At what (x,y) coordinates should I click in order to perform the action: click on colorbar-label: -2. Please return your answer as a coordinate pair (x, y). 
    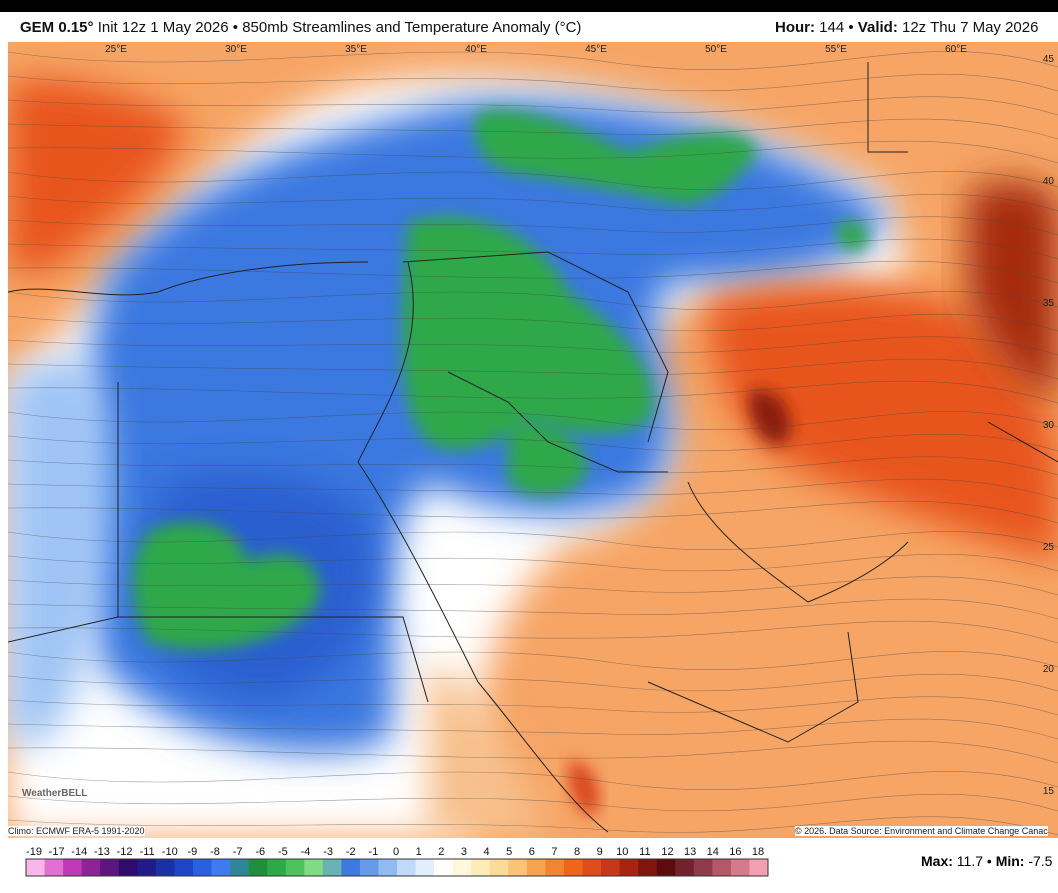
    Looking at the image, I should click on (351, 852).